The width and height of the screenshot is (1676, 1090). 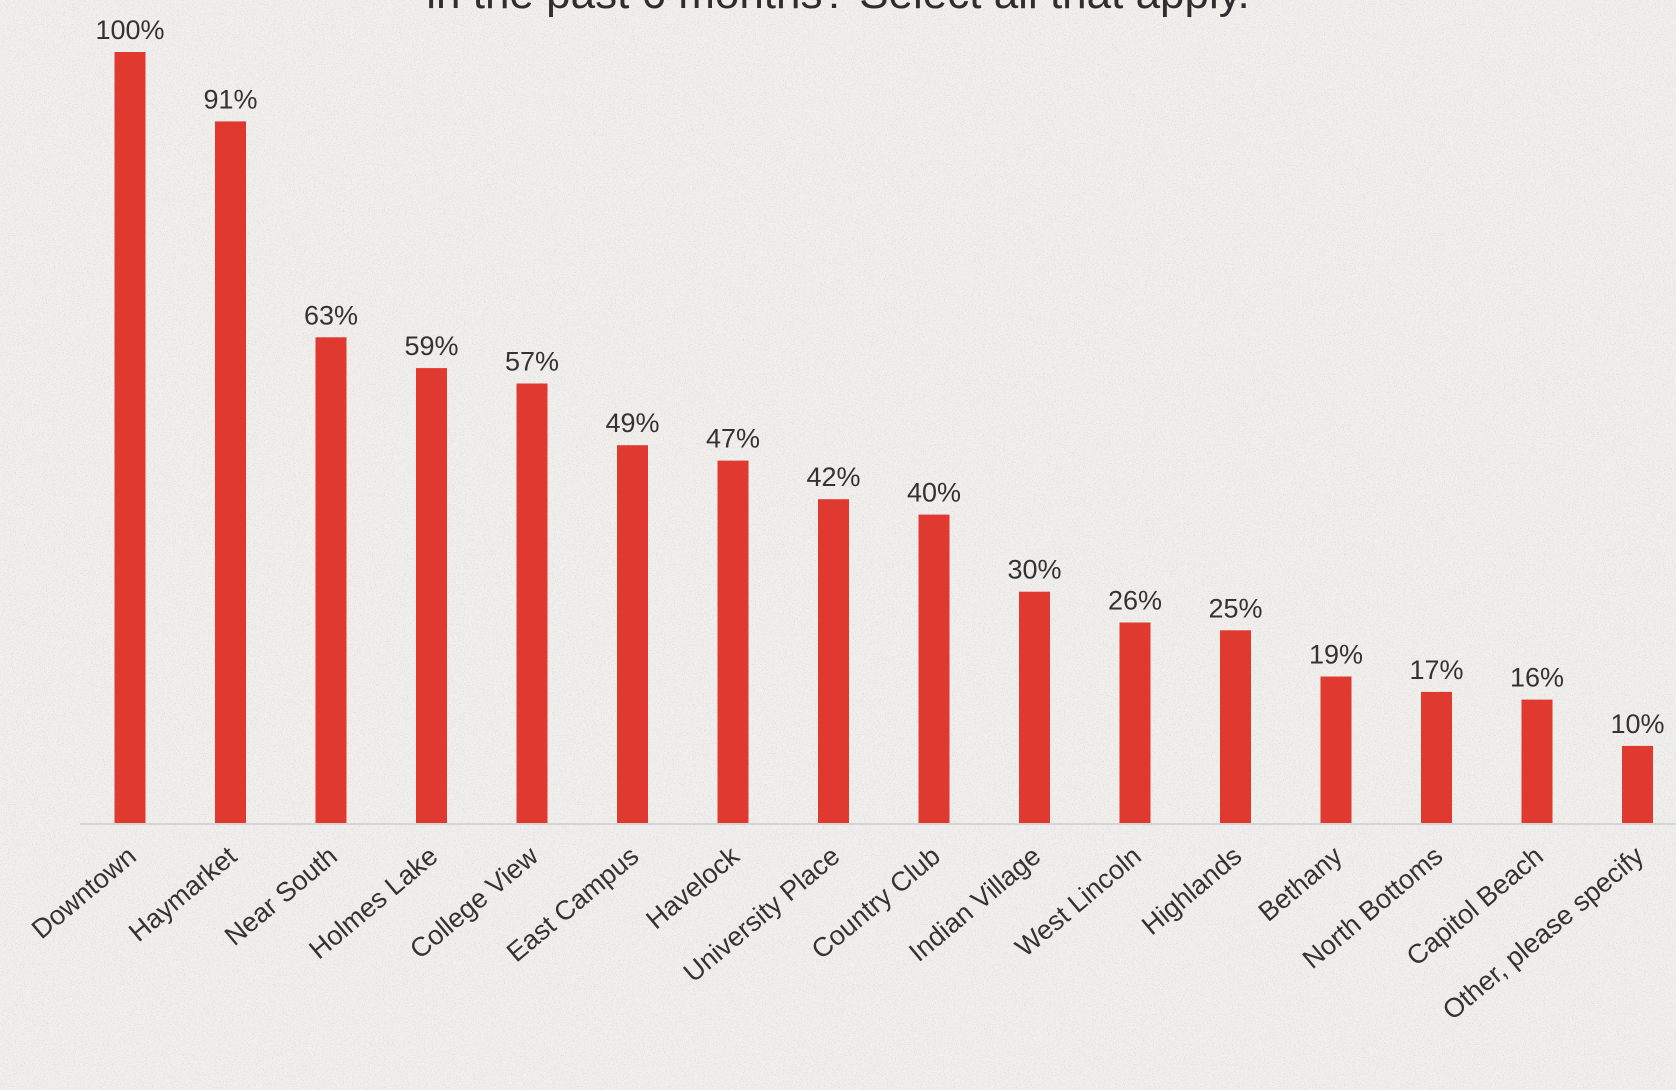 I want to click on value-label-university-place: 42%, so click(x=833, y=477).